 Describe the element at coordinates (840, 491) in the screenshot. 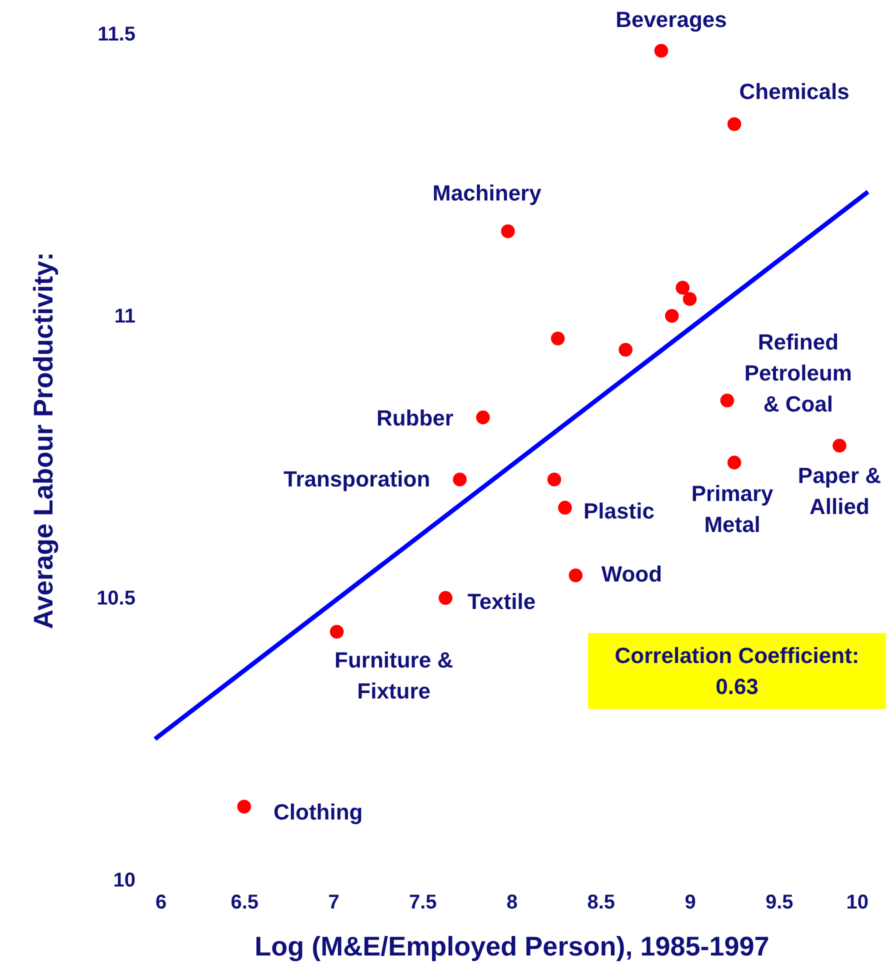

I see `annotation: Paper & Allied` at that location.